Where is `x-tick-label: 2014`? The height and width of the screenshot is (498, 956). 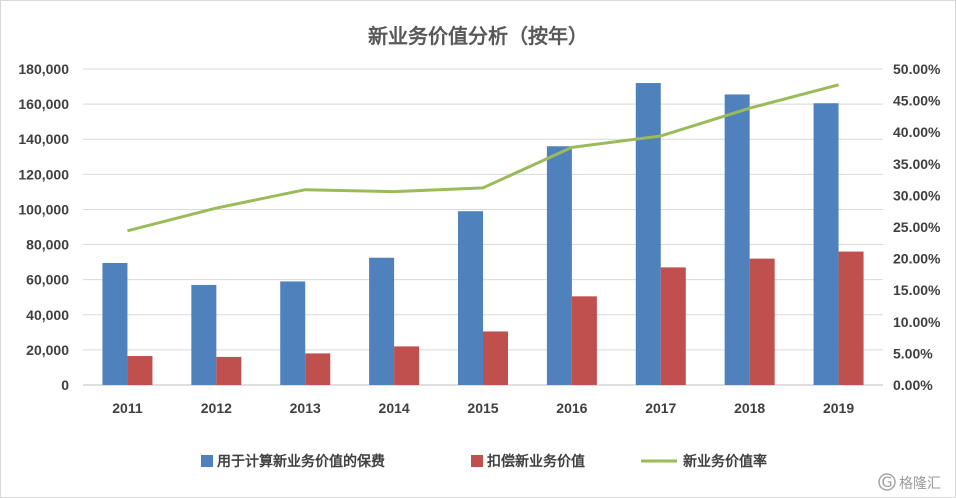 x-tick-label: 2014 is located at coordinates (394, 408).